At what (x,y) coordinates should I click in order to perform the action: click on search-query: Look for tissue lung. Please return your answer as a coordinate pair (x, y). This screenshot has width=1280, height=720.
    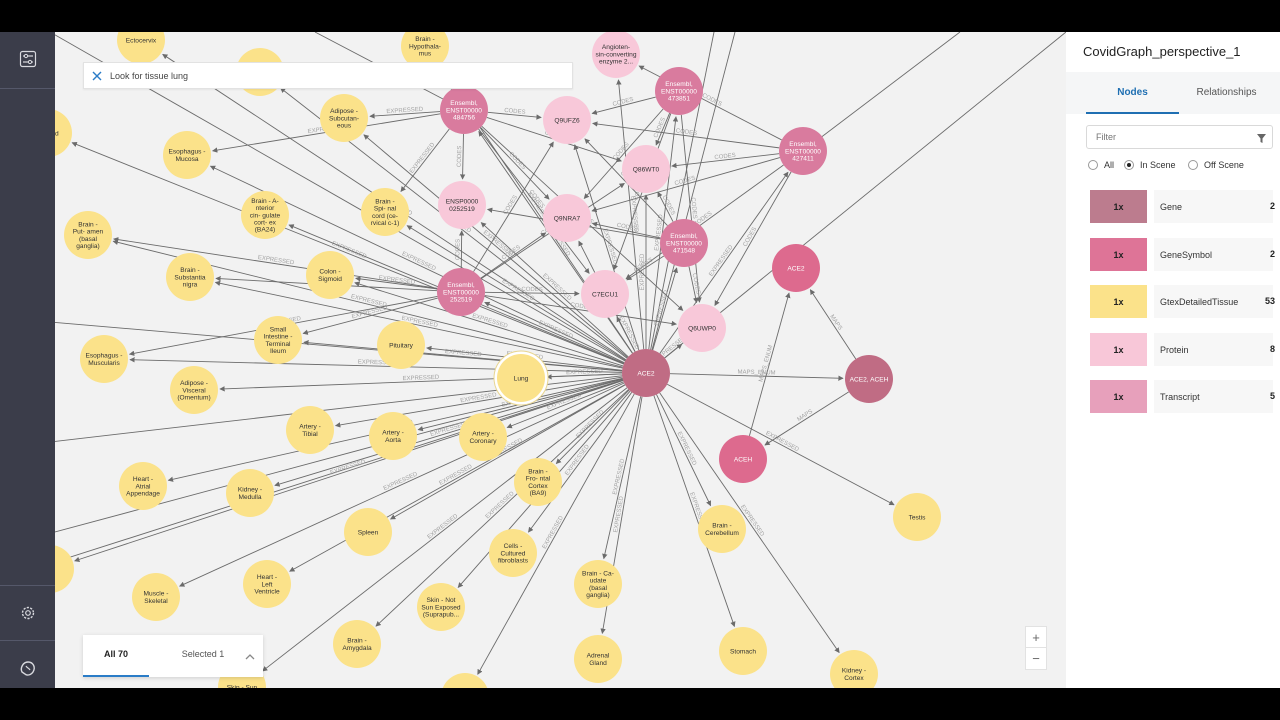
    Looking at the image, I should click on (149, 75).